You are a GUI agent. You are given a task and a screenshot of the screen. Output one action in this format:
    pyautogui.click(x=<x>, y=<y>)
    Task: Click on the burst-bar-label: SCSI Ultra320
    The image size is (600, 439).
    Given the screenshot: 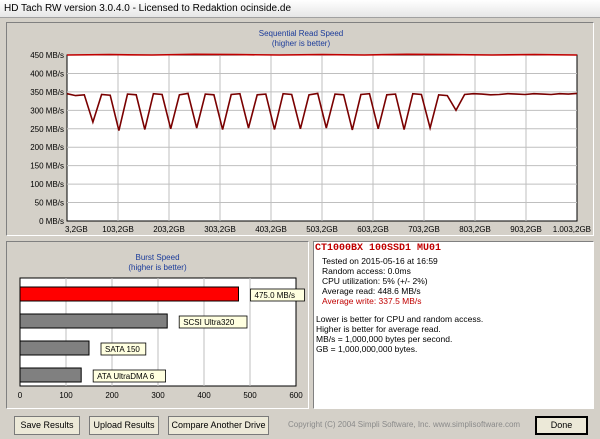 What is the action you would take?
    pyautogui.click(x=209, y=322)
    